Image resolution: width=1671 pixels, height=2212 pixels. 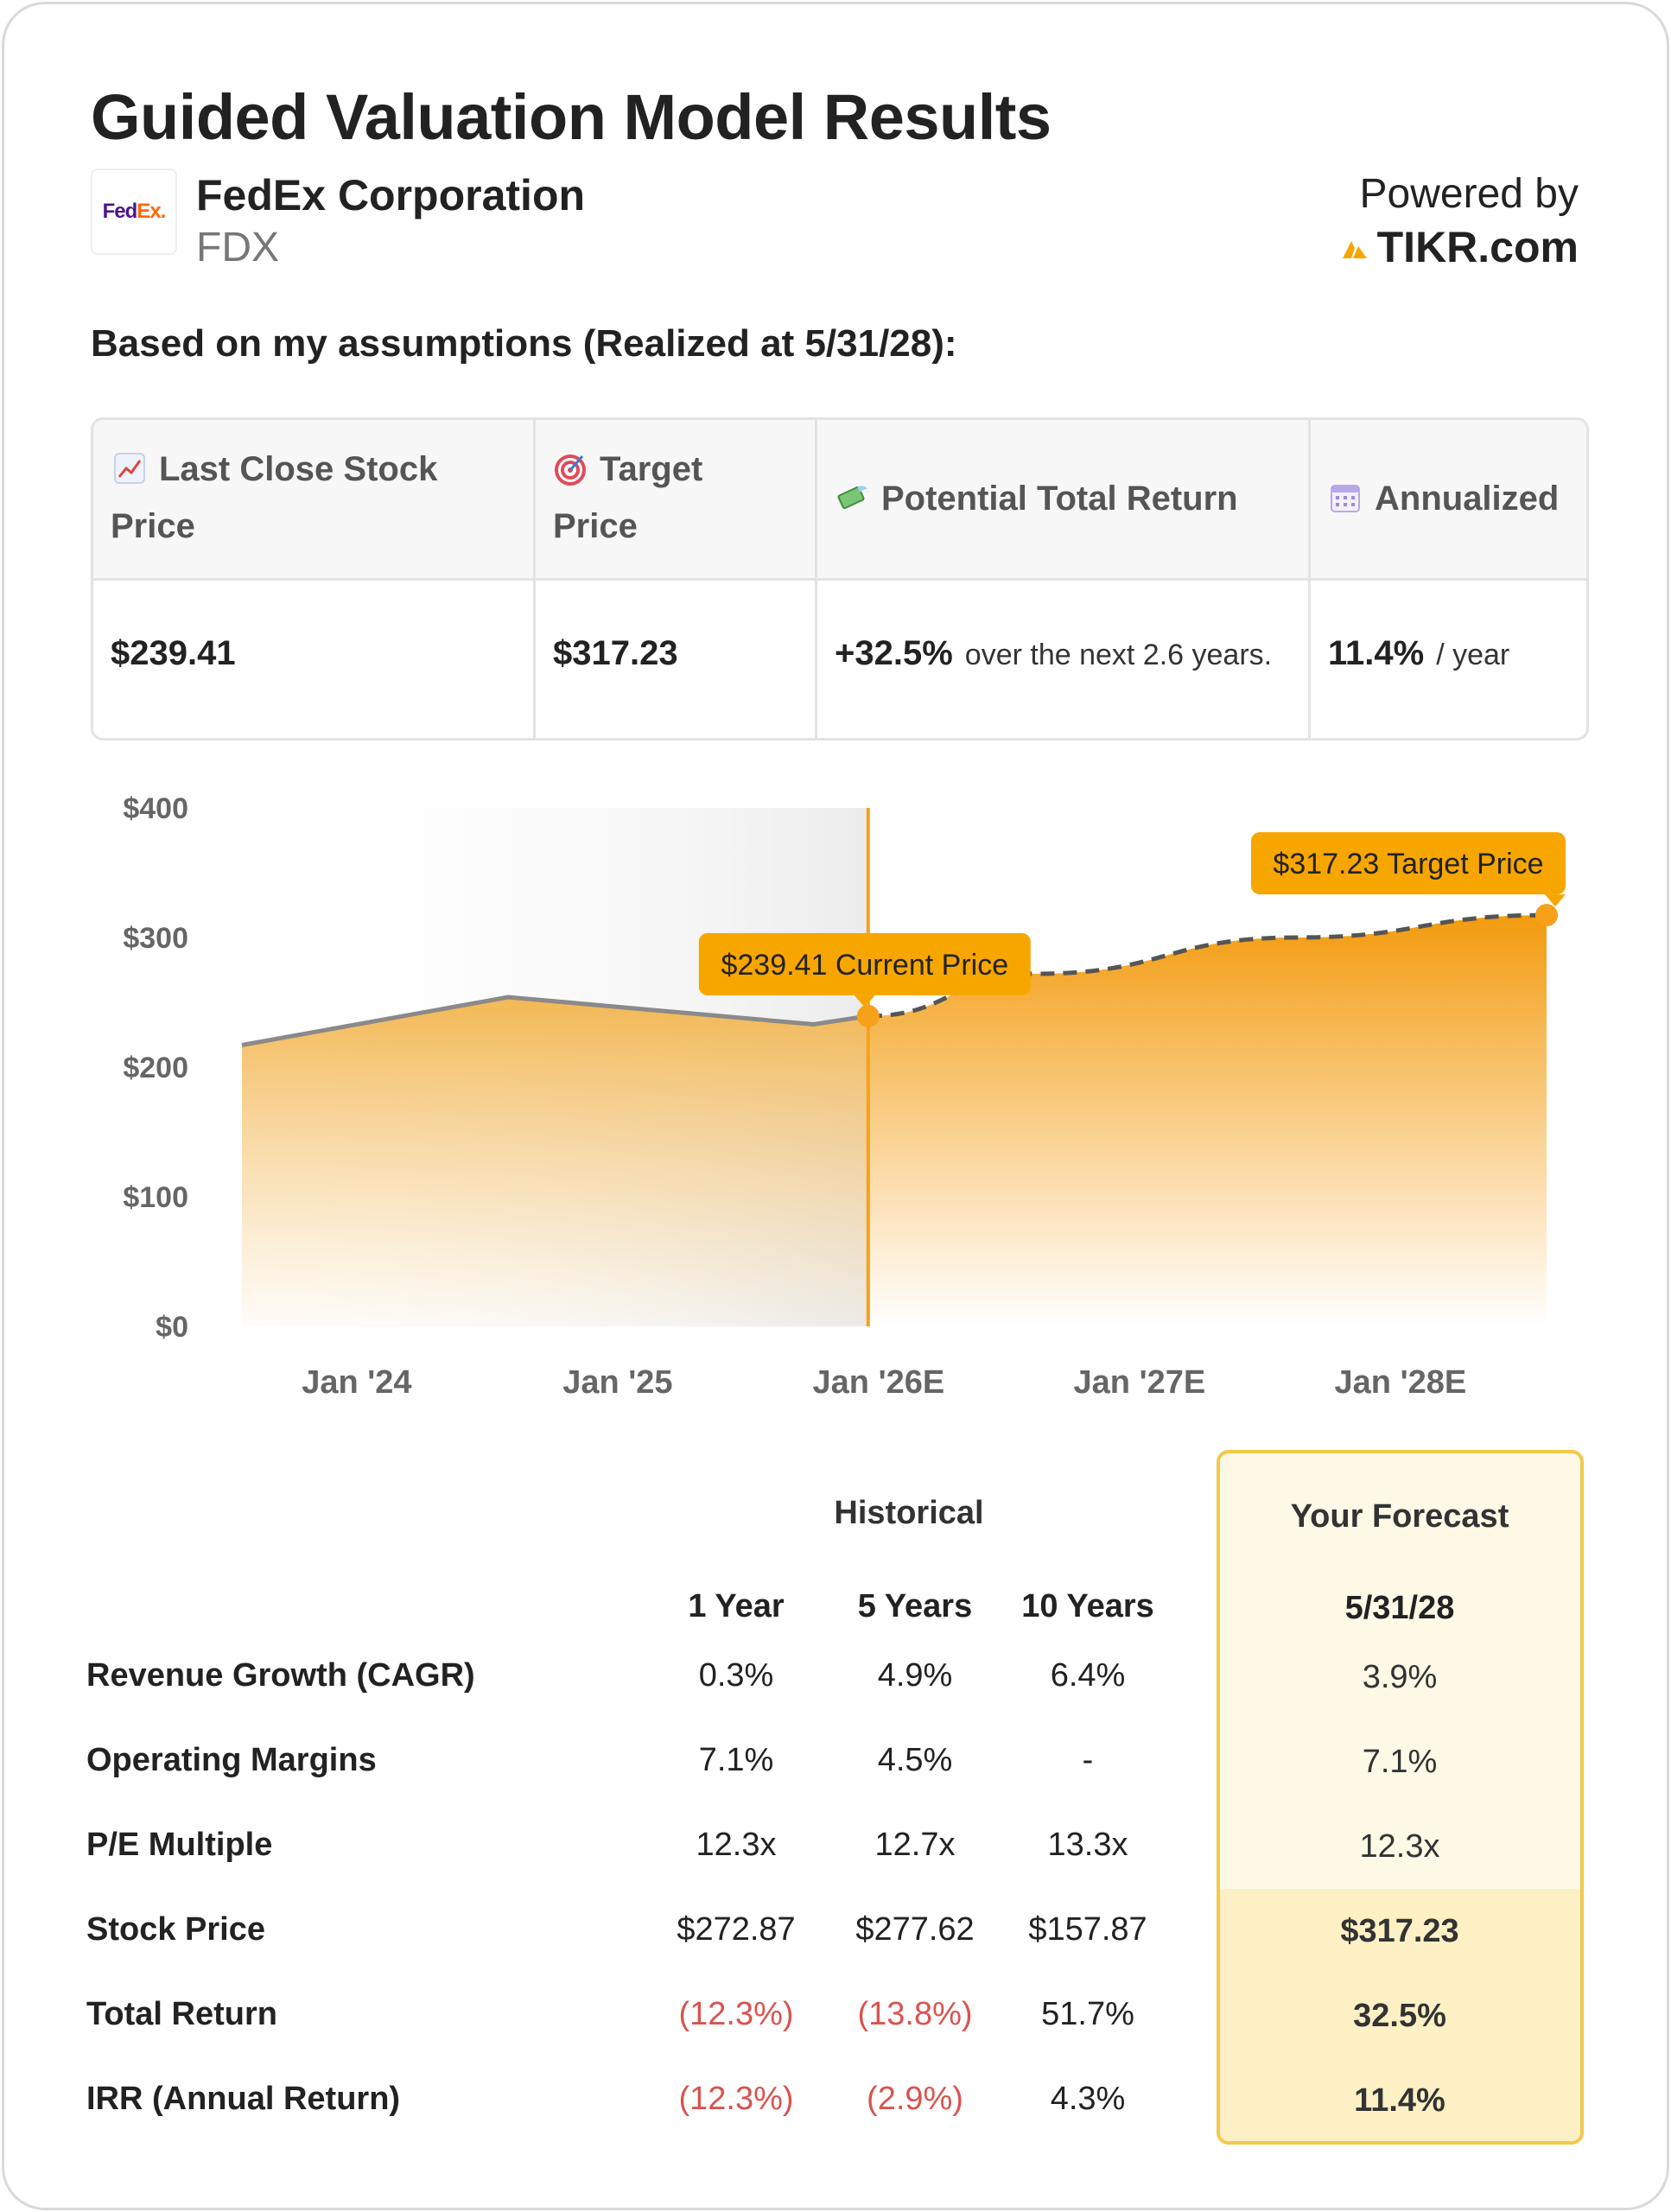 I want to click on company-name: FedEx Corporation, so click(x=391, y=195).